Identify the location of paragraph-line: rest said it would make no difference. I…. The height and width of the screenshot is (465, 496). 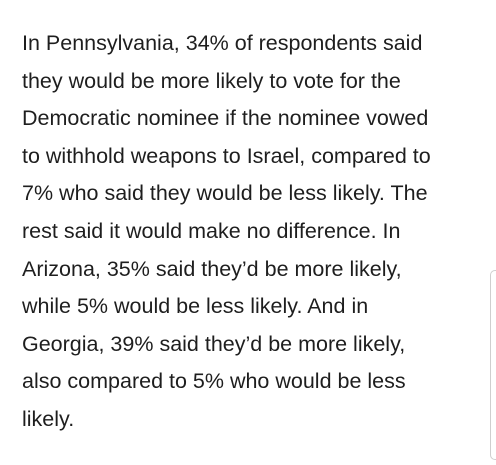
(211, 230).